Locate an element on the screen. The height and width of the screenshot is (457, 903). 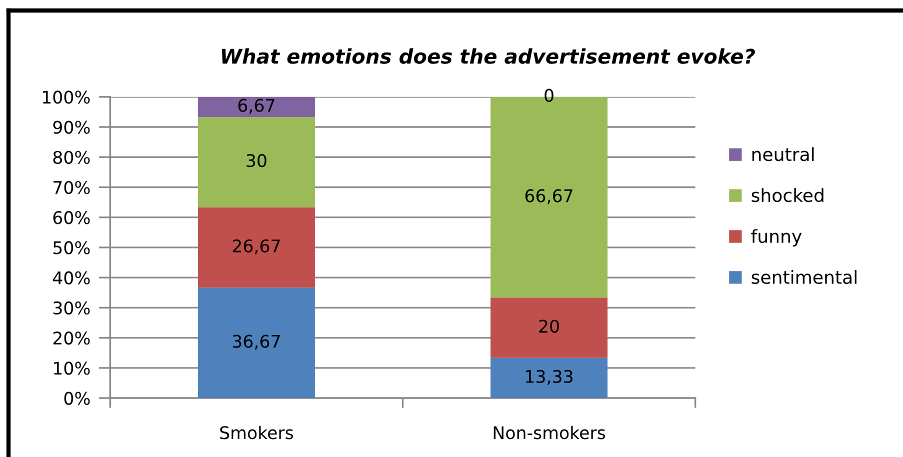
data-label: 13,33 is located at coordinates (549, 377).